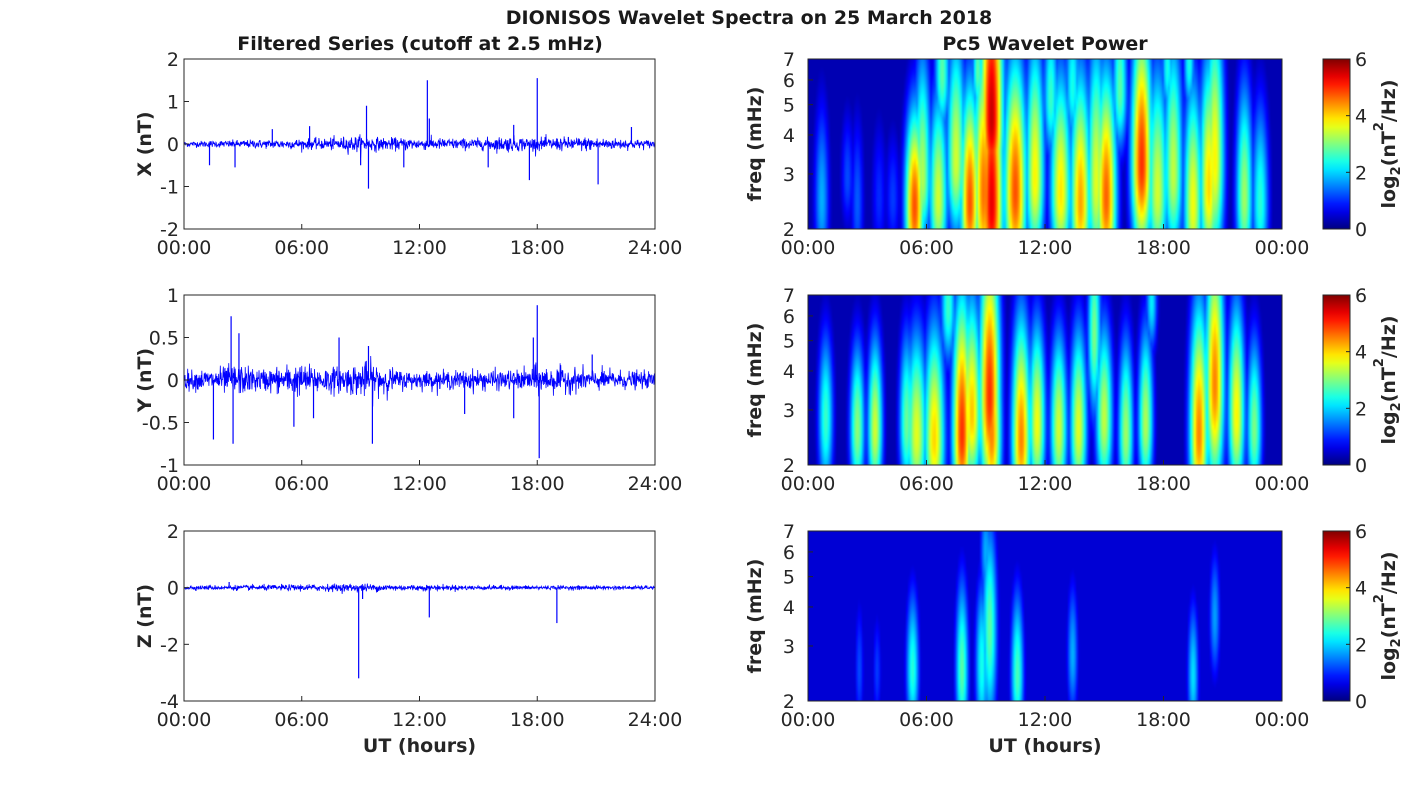  What do you see at coordinates (145, 380) in the screenshot?
I see `y-axis-label: Y (nT)` at bounding box center [145, 380].